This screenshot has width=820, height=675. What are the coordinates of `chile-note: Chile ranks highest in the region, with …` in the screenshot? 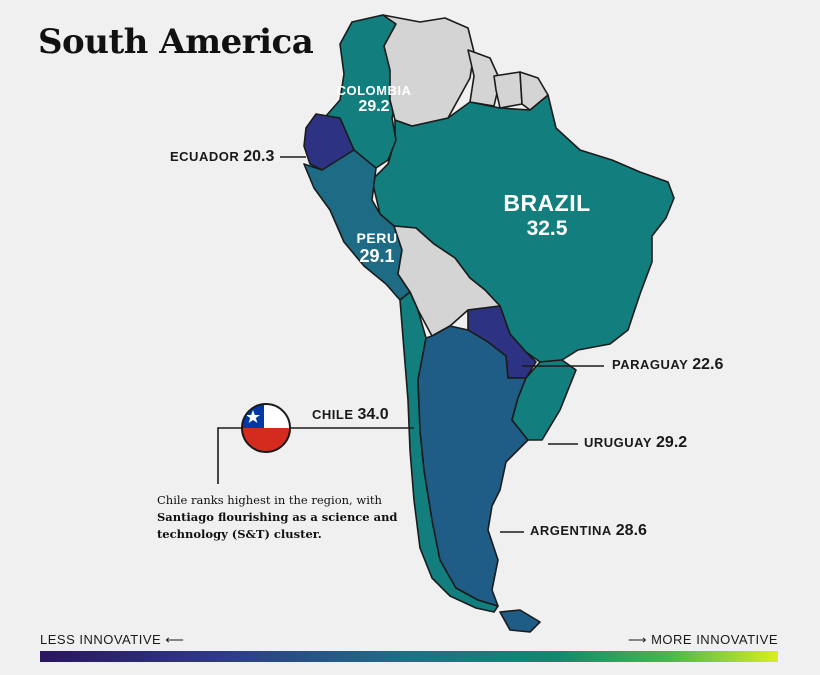 It's located at (282, 517).